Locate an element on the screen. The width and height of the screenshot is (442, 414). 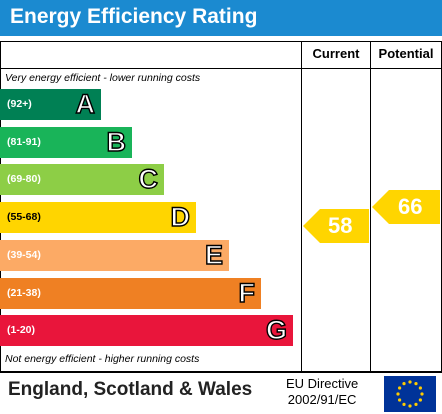
potential-rating-arrow is located at coordinates (406, 207).